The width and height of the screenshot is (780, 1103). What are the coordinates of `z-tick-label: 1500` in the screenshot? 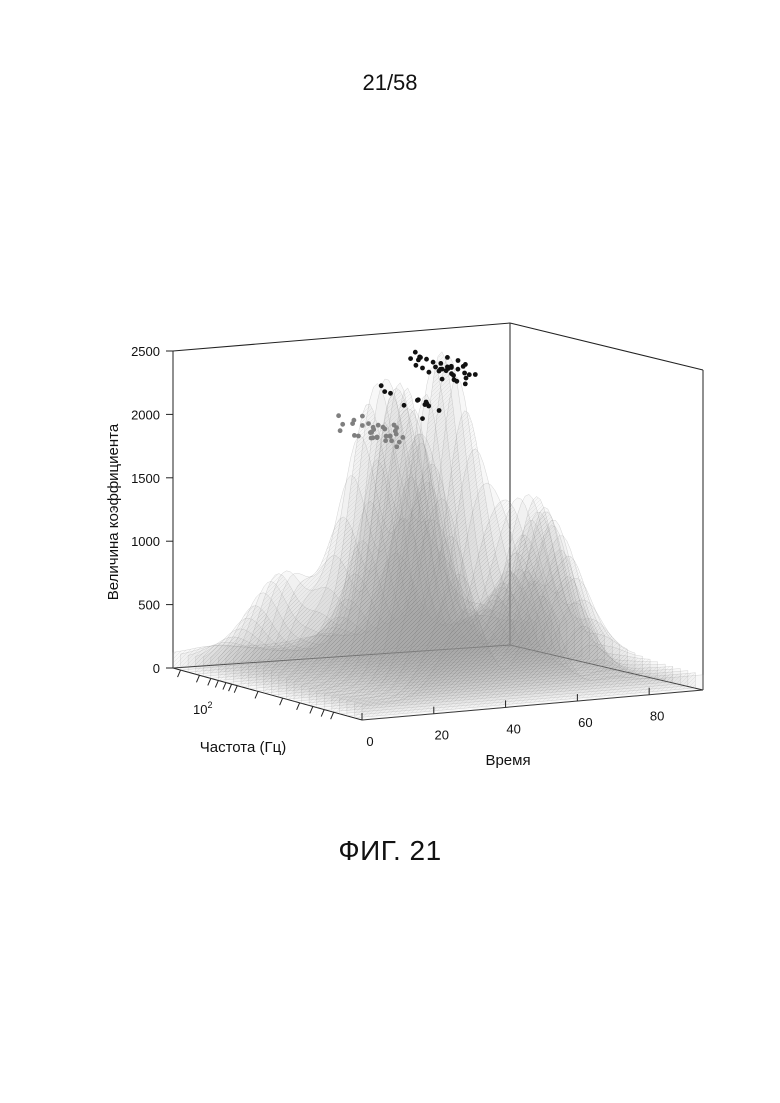 It's located at (145, 478).